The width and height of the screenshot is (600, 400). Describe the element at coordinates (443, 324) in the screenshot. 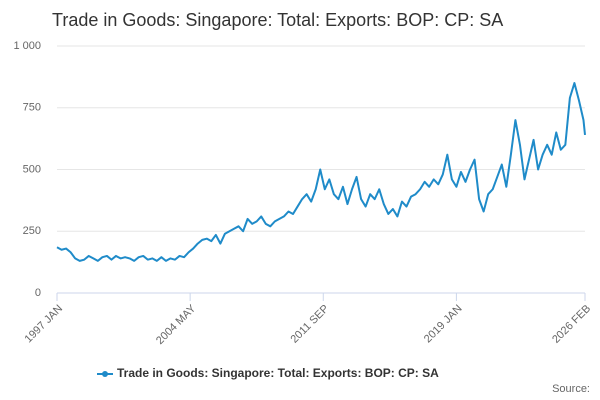

I see `x-tick-label: 2019 JAN` at that location.